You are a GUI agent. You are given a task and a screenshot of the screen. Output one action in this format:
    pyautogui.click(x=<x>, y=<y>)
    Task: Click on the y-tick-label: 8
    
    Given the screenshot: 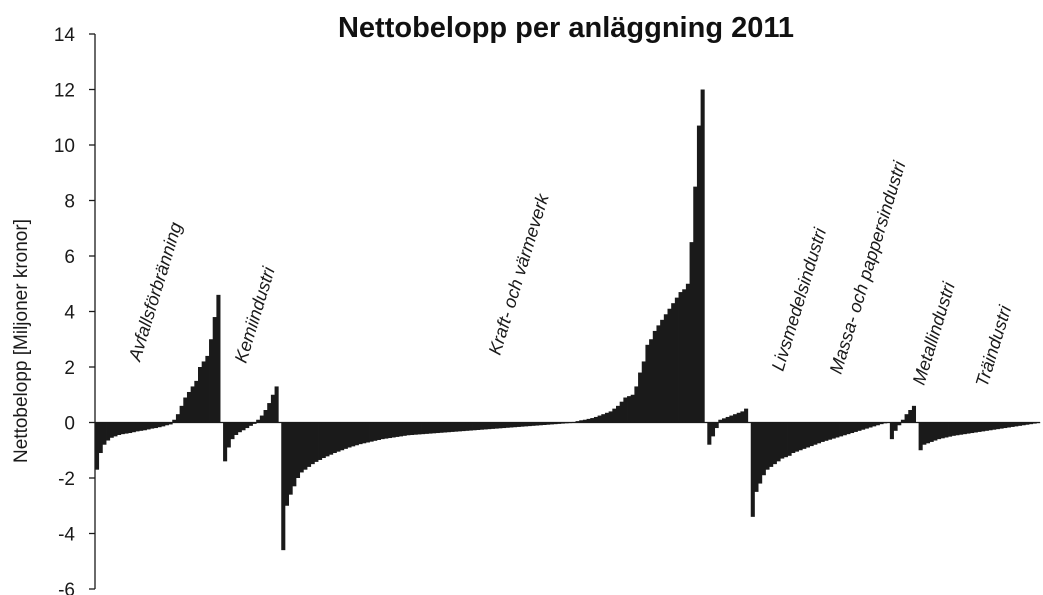 What is the action you would take?
    pyautogui.click(x=69, y=202)
    